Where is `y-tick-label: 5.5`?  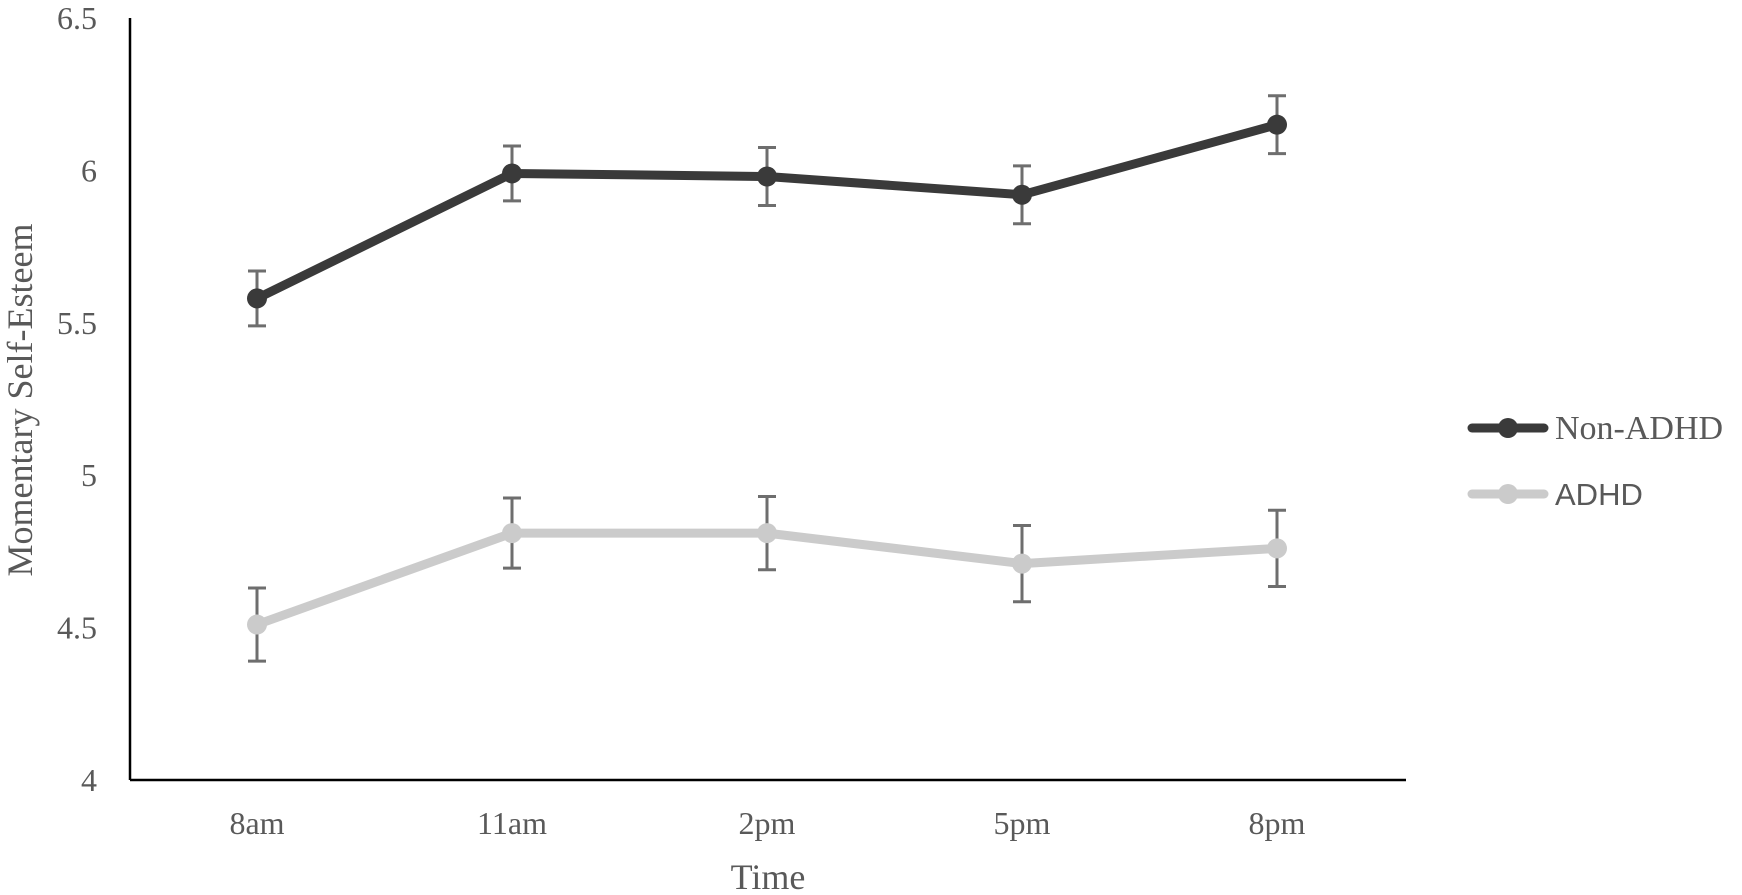 y-tick-label: 5.5 is located at coordinates (77, 323).